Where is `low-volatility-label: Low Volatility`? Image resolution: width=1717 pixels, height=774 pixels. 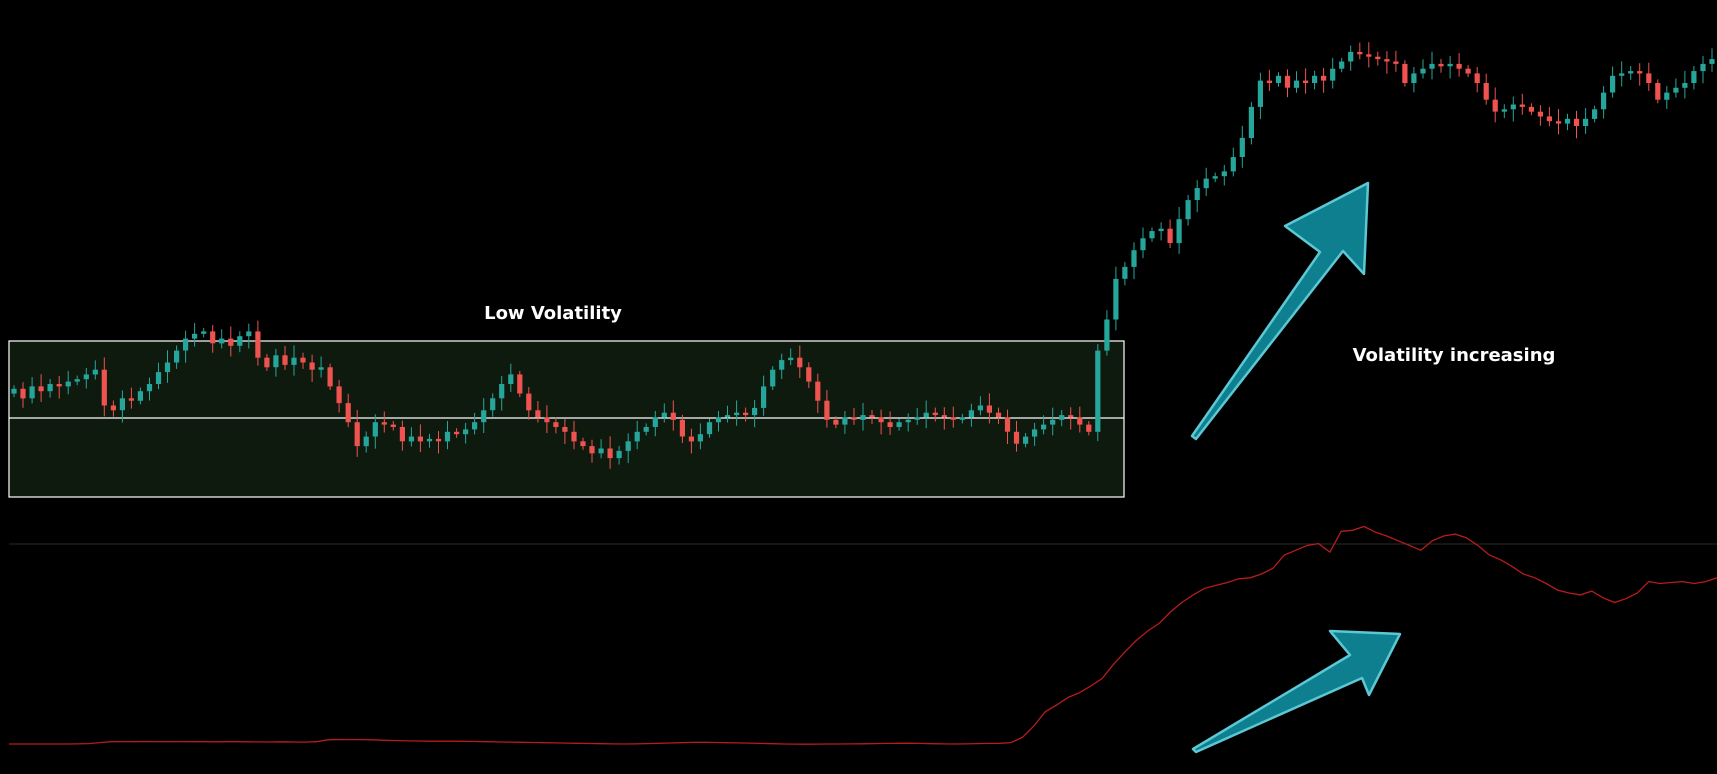 low-volatility-label: Low Volatility is located at coordinates (553, 313).